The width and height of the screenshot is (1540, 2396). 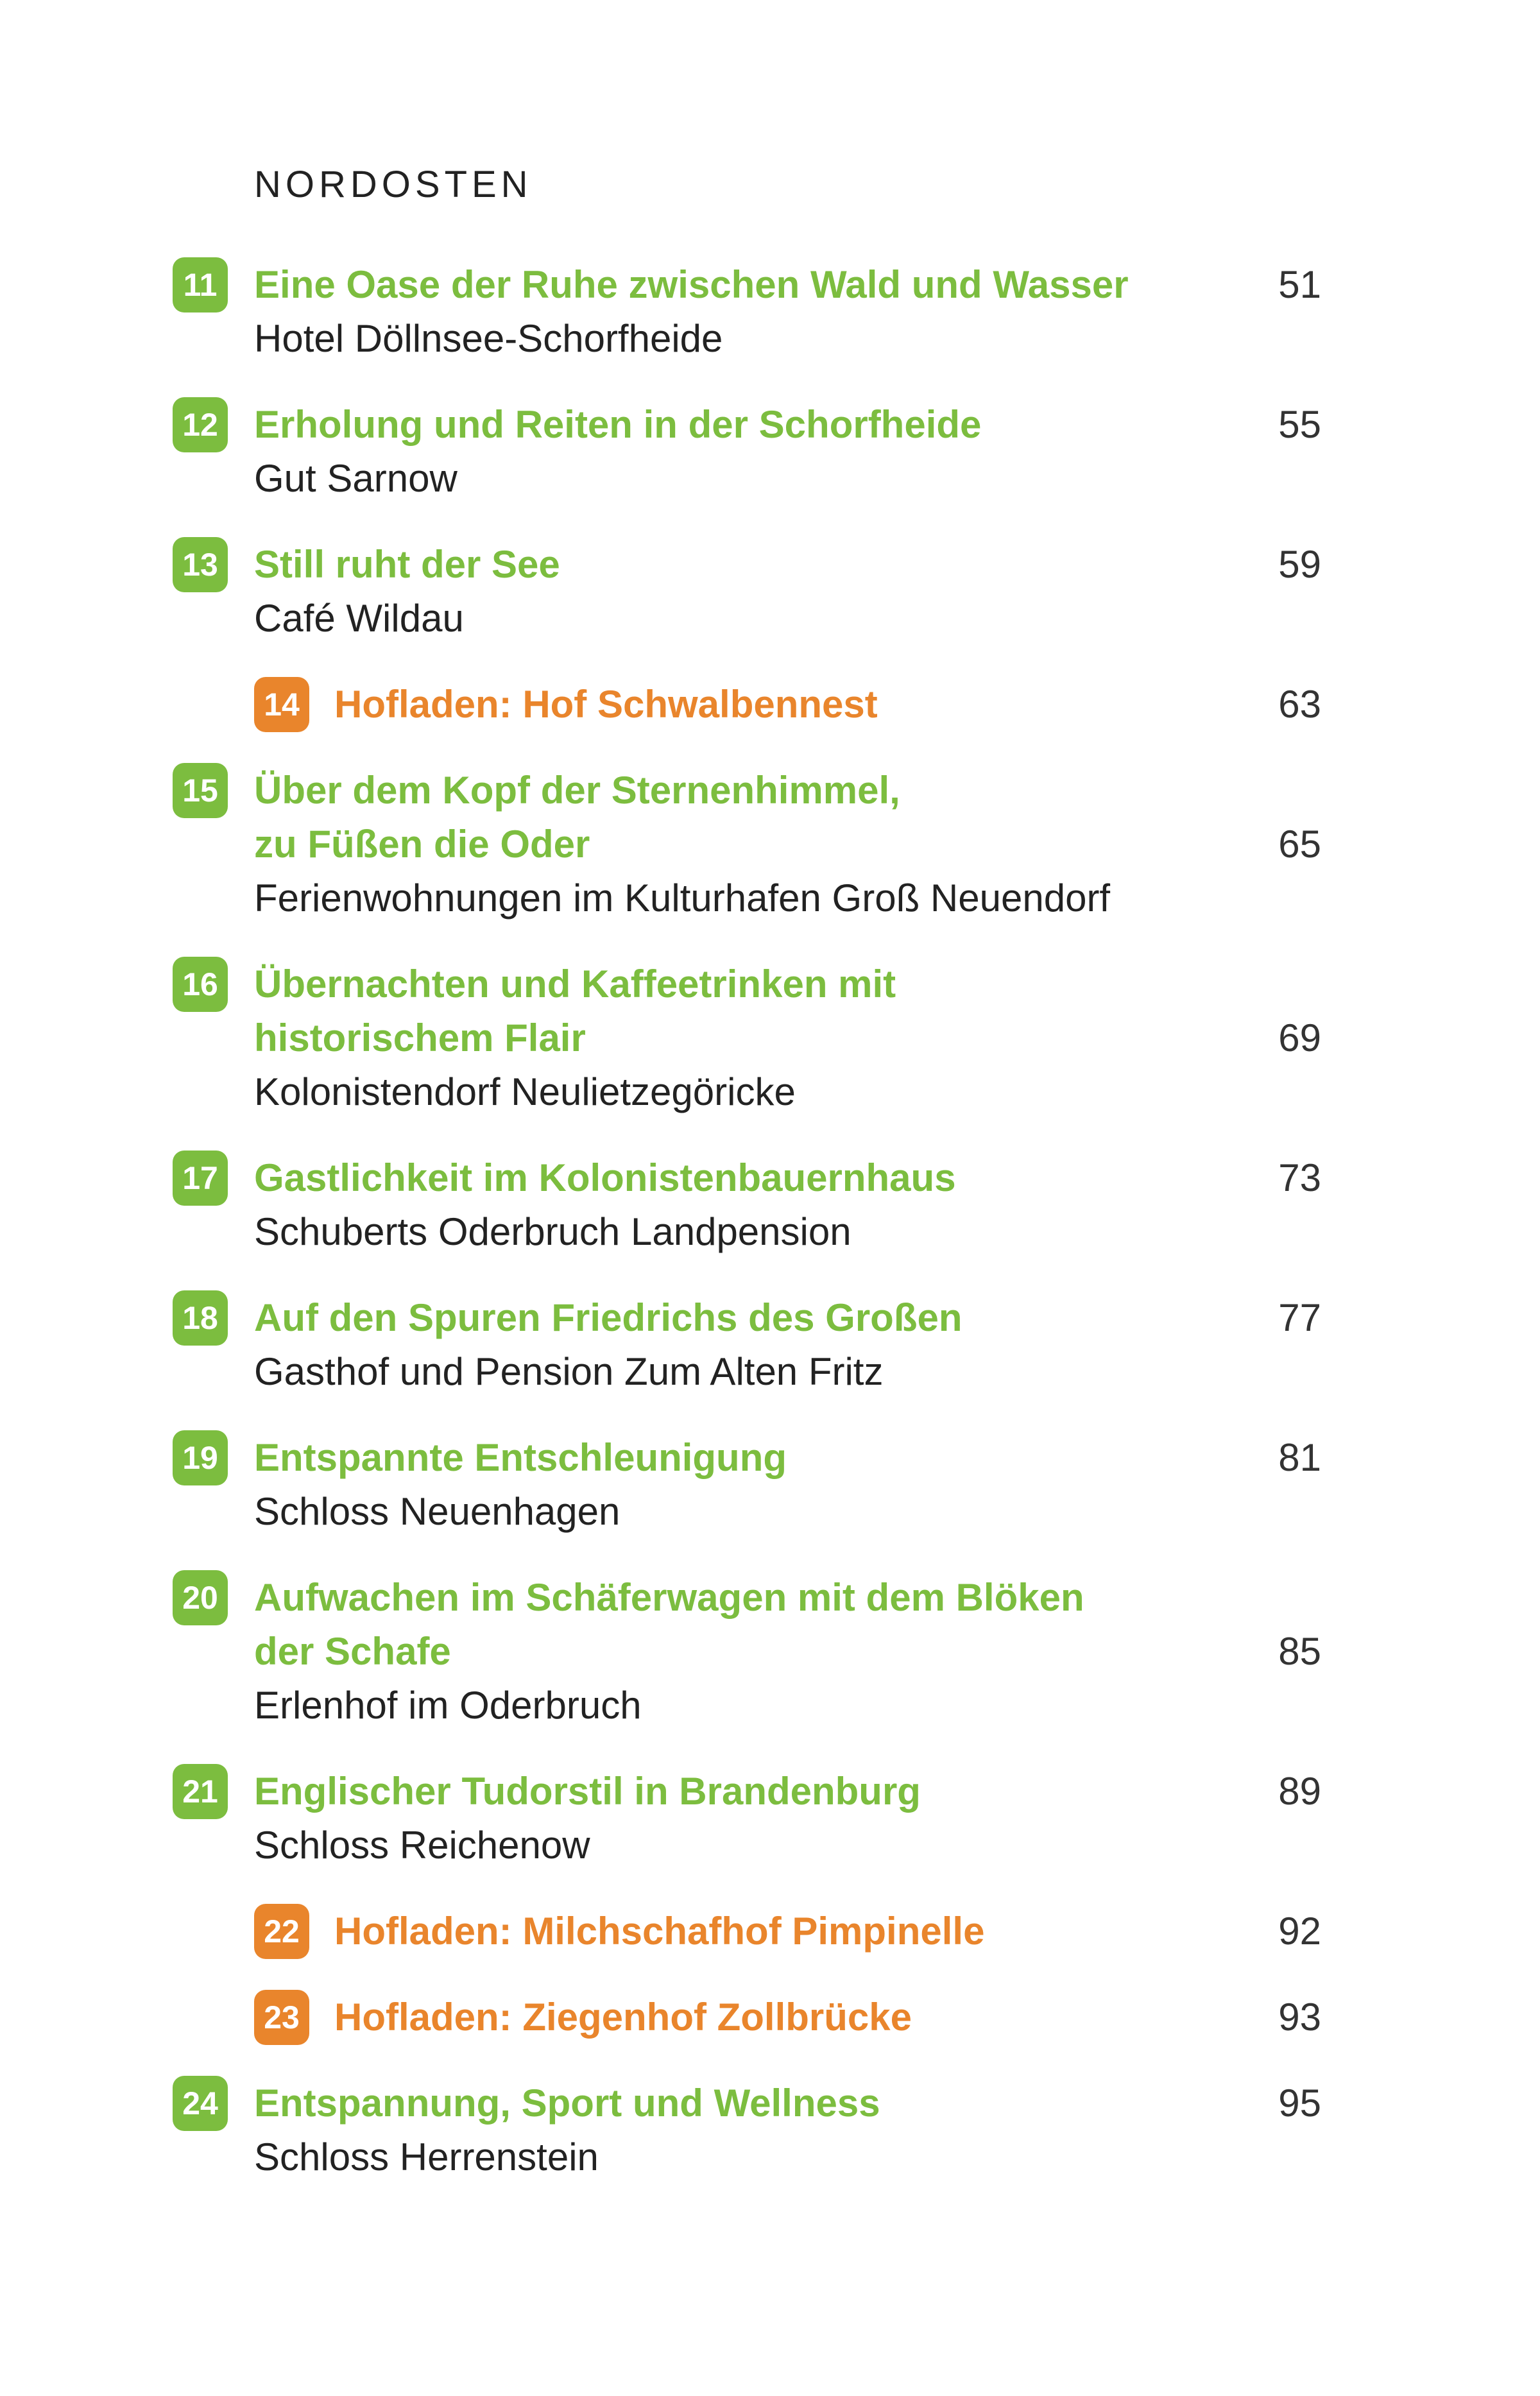 What do you see at coordinates (1300, 424) in the screenshot?
I see `page-number: 55` at bounding box center [1300, 424].